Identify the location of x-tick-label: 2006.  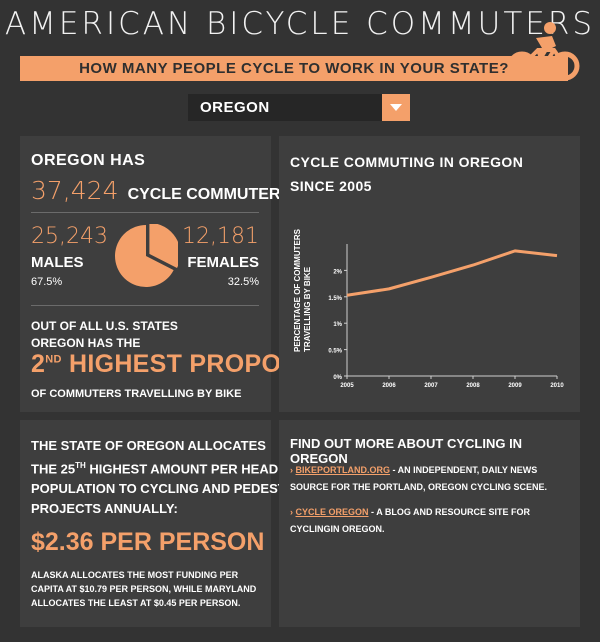
(389, 386).